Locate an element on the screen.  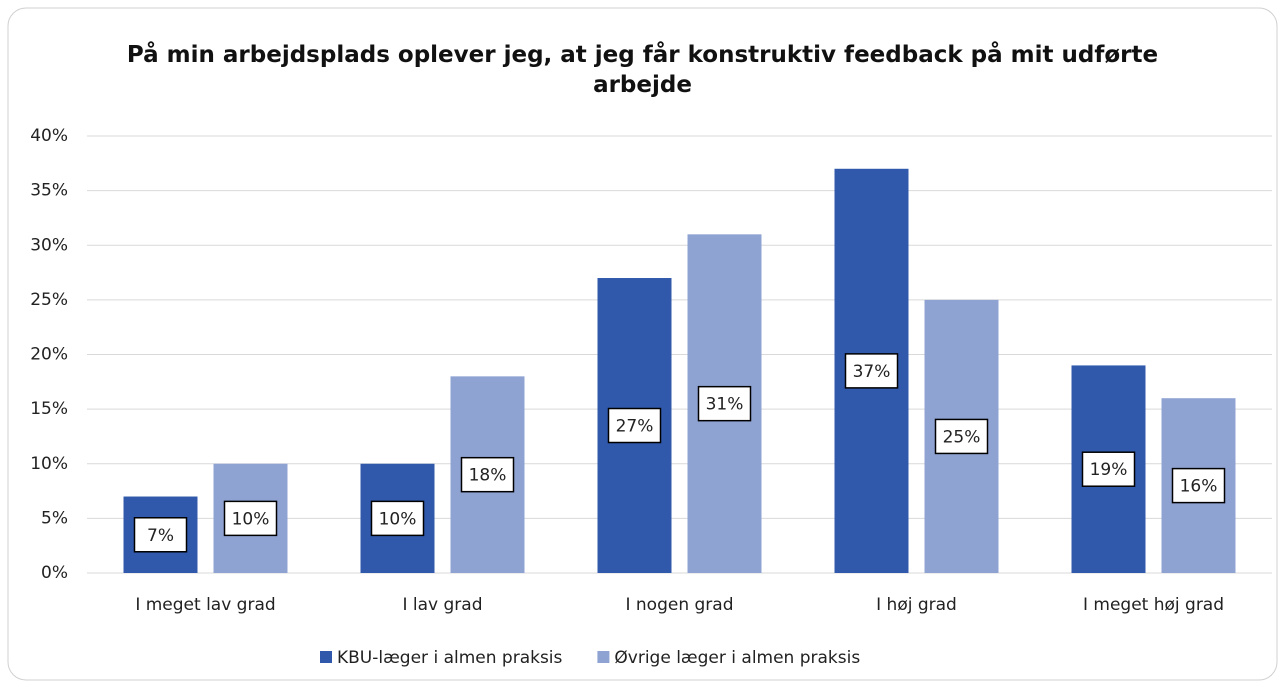
data-label: 16% is located at coordinates (1199, 487).